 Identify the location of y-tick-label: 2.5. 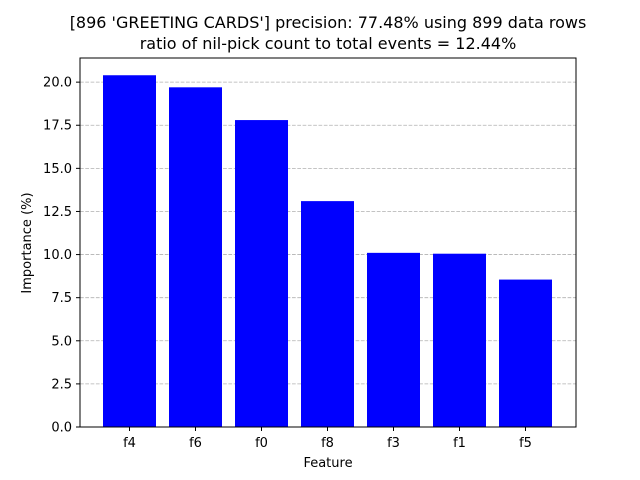
(61, 384).